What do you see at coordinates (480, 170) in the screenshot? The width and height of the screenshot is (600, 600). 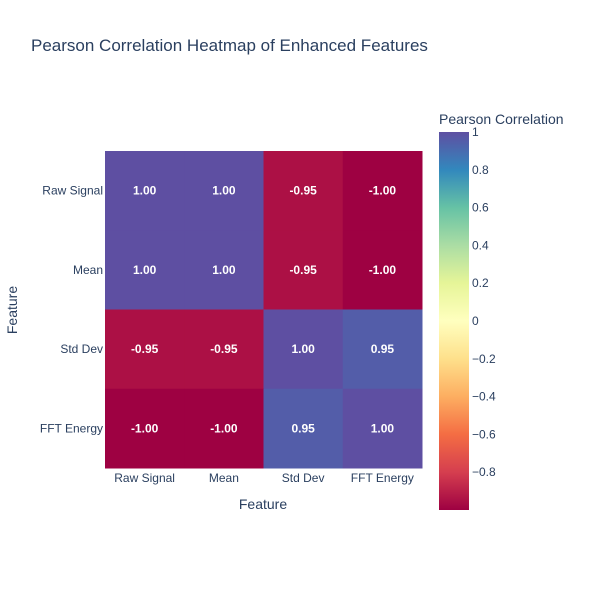 I see `colorbar-tick-label: 0.8` at bounding box center [480, 170].